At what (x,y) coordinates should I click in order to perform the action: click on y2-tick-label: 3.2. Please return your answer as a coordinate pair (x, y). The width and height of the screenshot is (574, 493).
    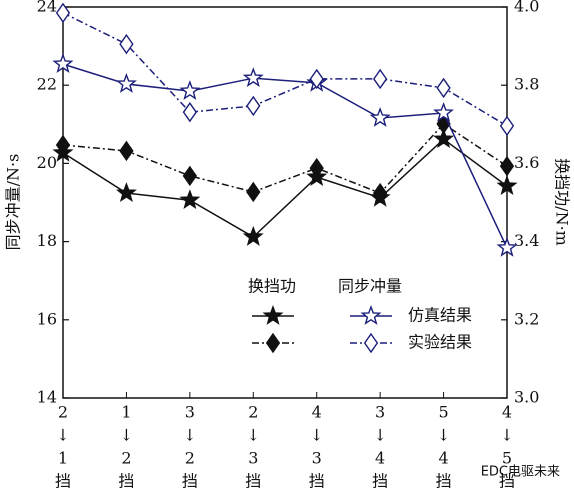
    Looking at the image, I should click on (526, 318).